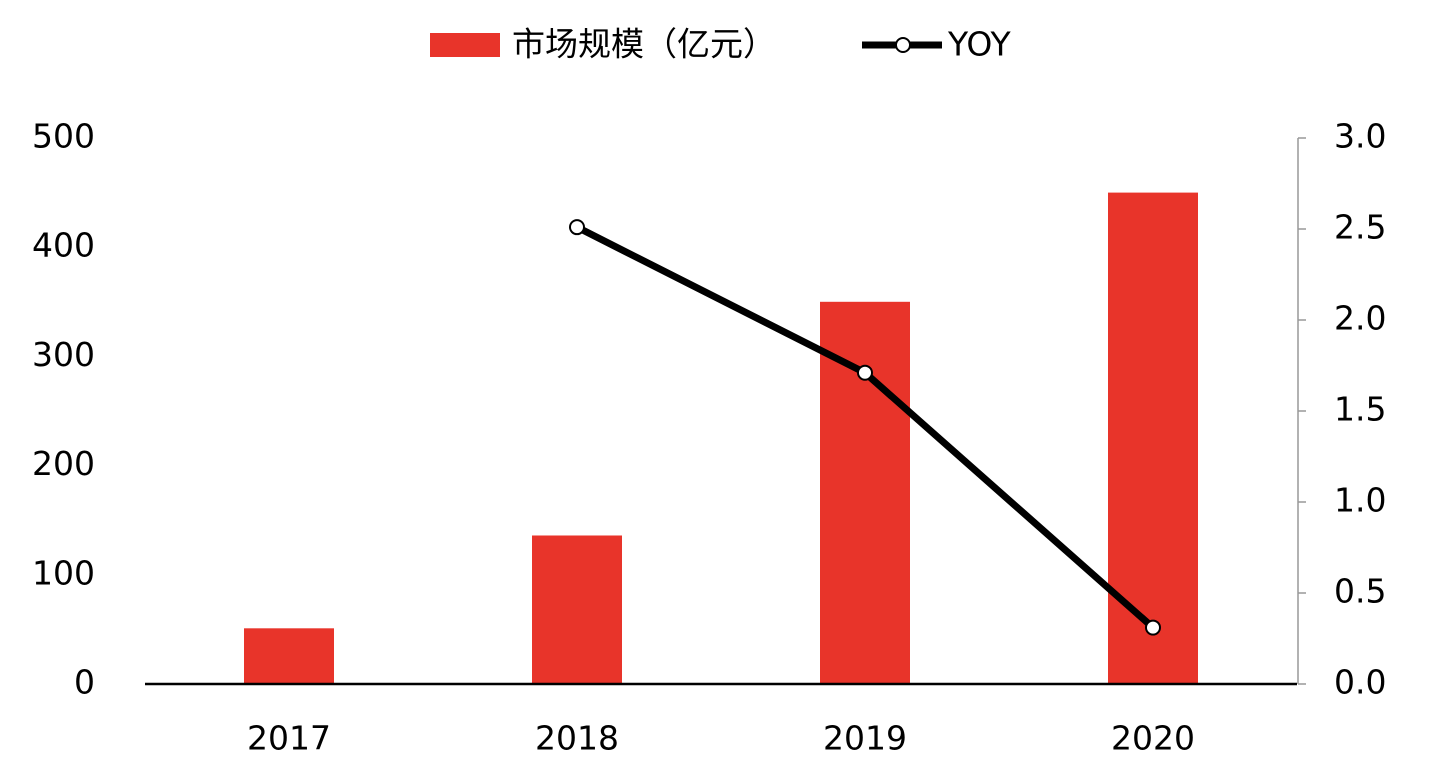  Describe the element at coordinates (1360, 591) in the screenshot. I see `y2-tick-label: 0.5` at that location.